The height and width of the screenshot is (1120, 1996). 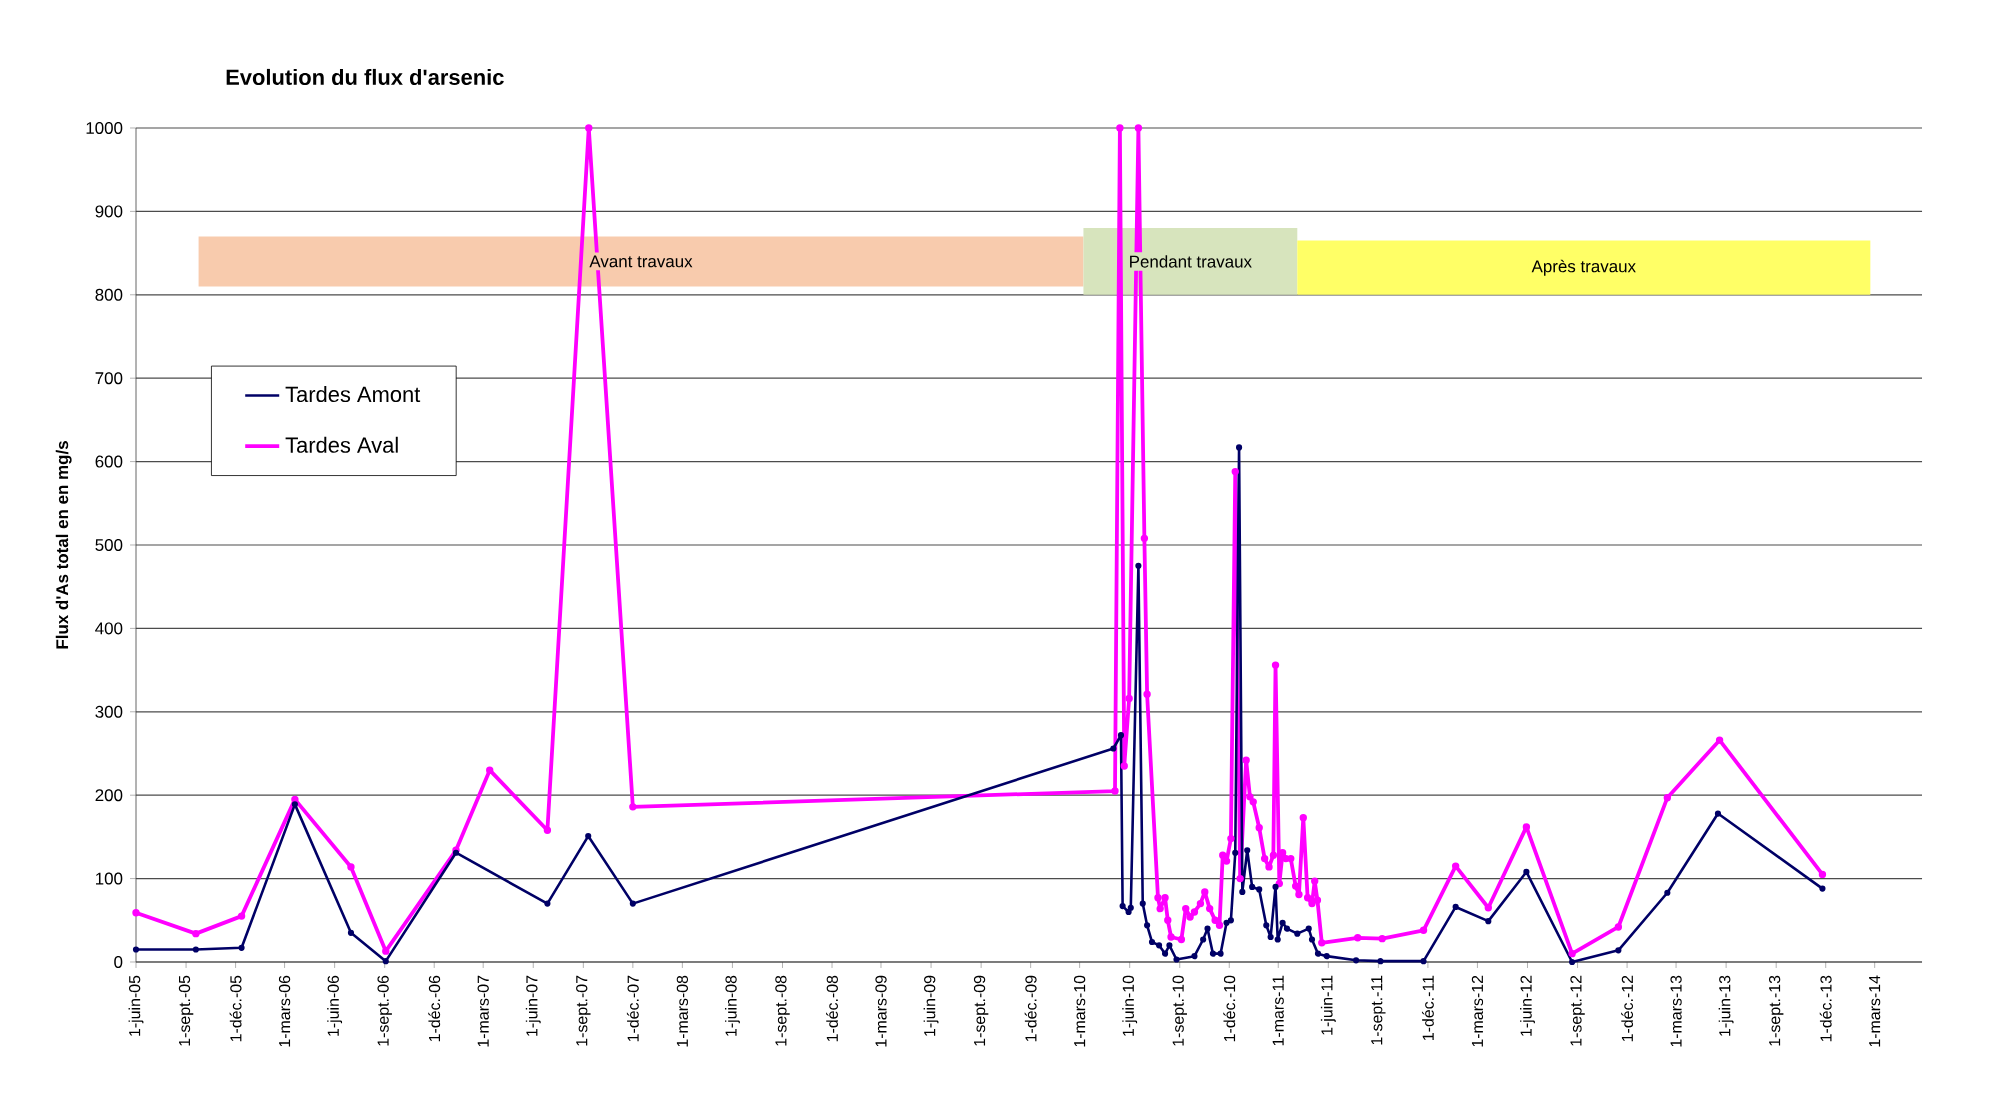 What do you see at coordinates (782, 1010) in the screenshot?
I see `x-tick-label: 1-sept.-08` at bounding box center [782, 1010].